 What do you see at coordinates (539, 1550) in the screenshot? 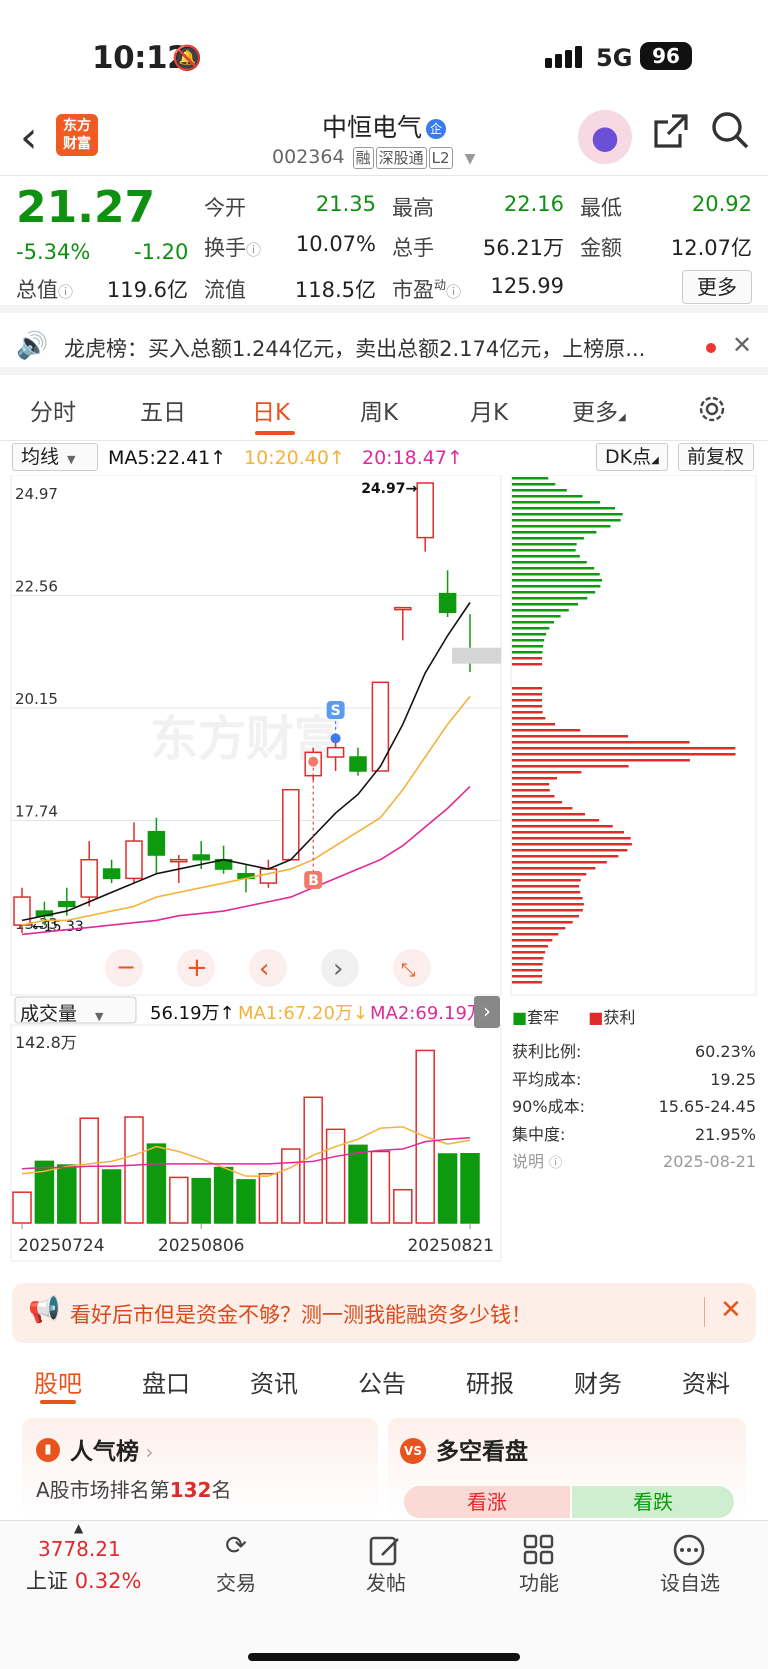
I see `apps-grid-icon` at bounding box center [539, 1550].